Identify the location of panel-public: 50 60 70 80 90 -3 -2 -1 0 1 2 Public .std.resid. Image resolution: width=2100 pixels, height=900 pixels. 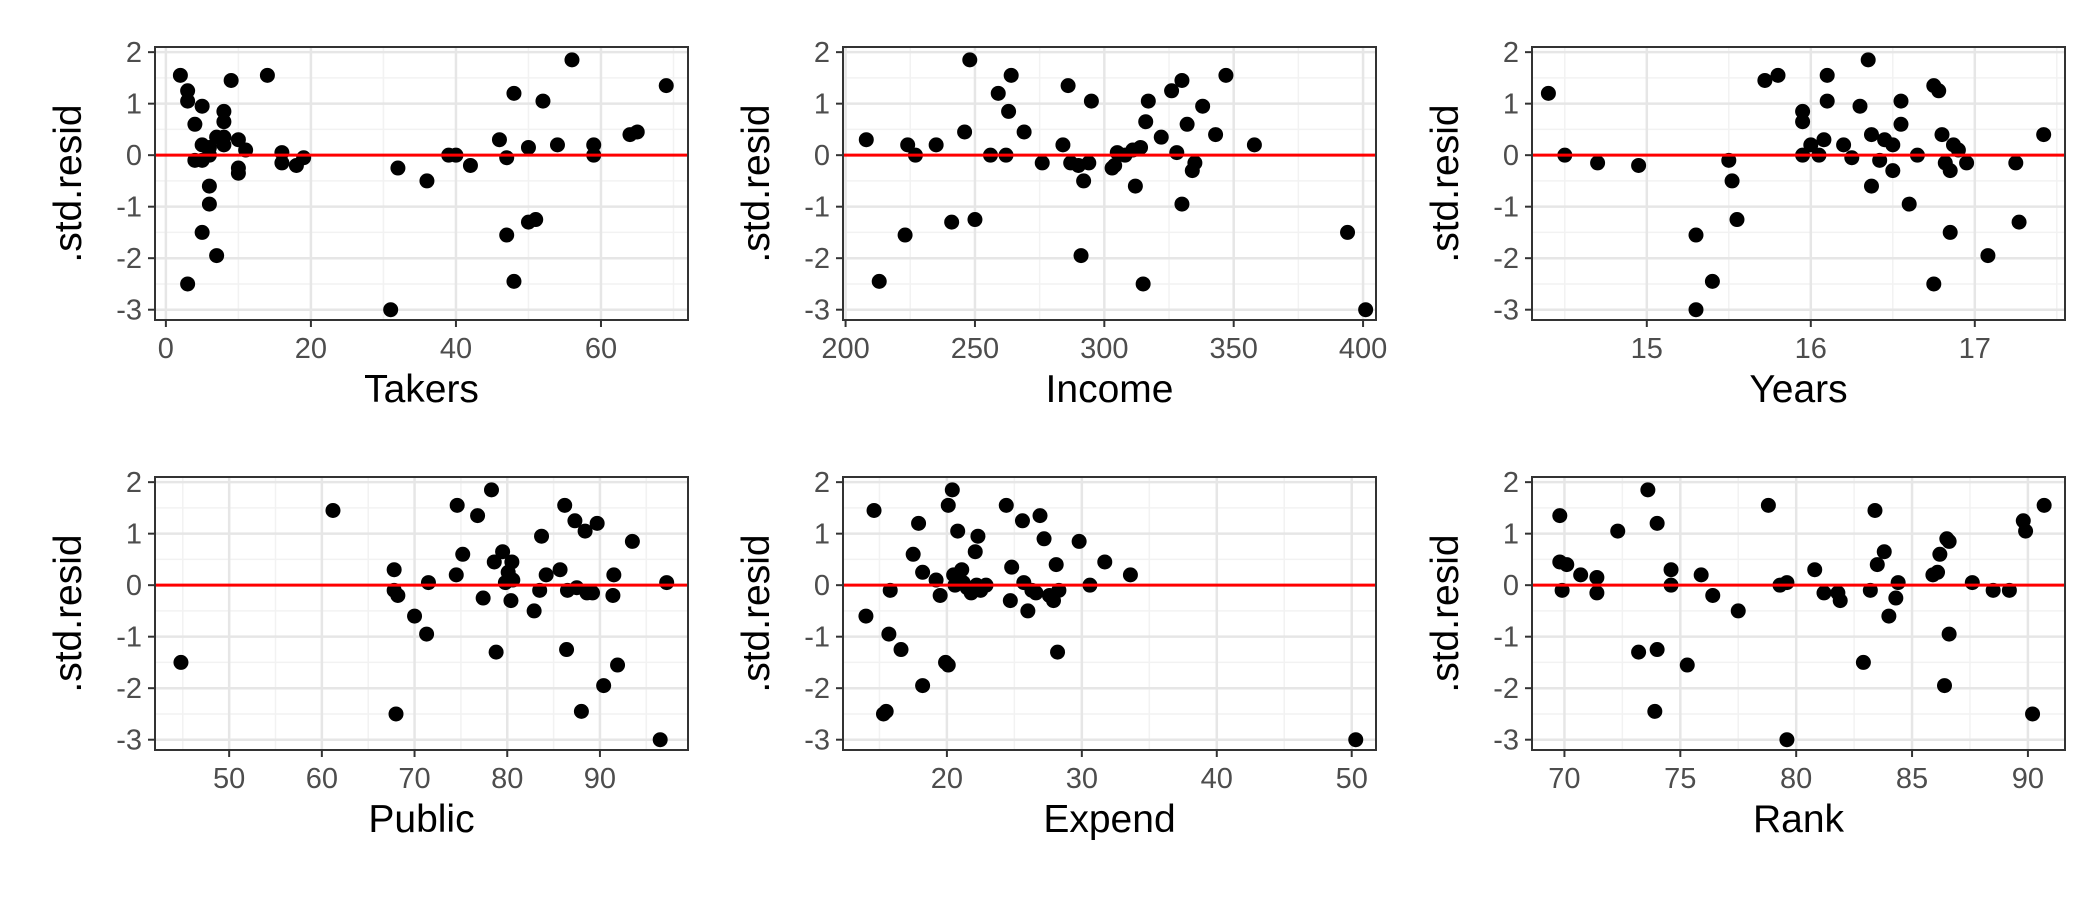
(368, 654).